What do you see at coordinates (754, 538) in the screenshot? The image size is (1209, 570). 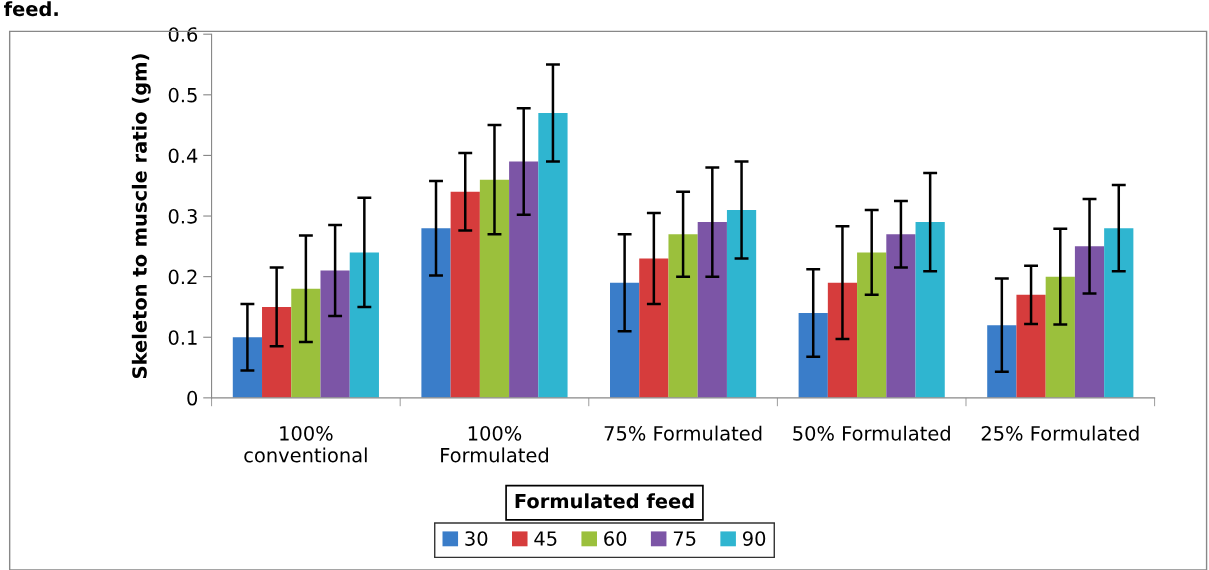 I see `legend-label: 90` at bounding box center [754, 538].